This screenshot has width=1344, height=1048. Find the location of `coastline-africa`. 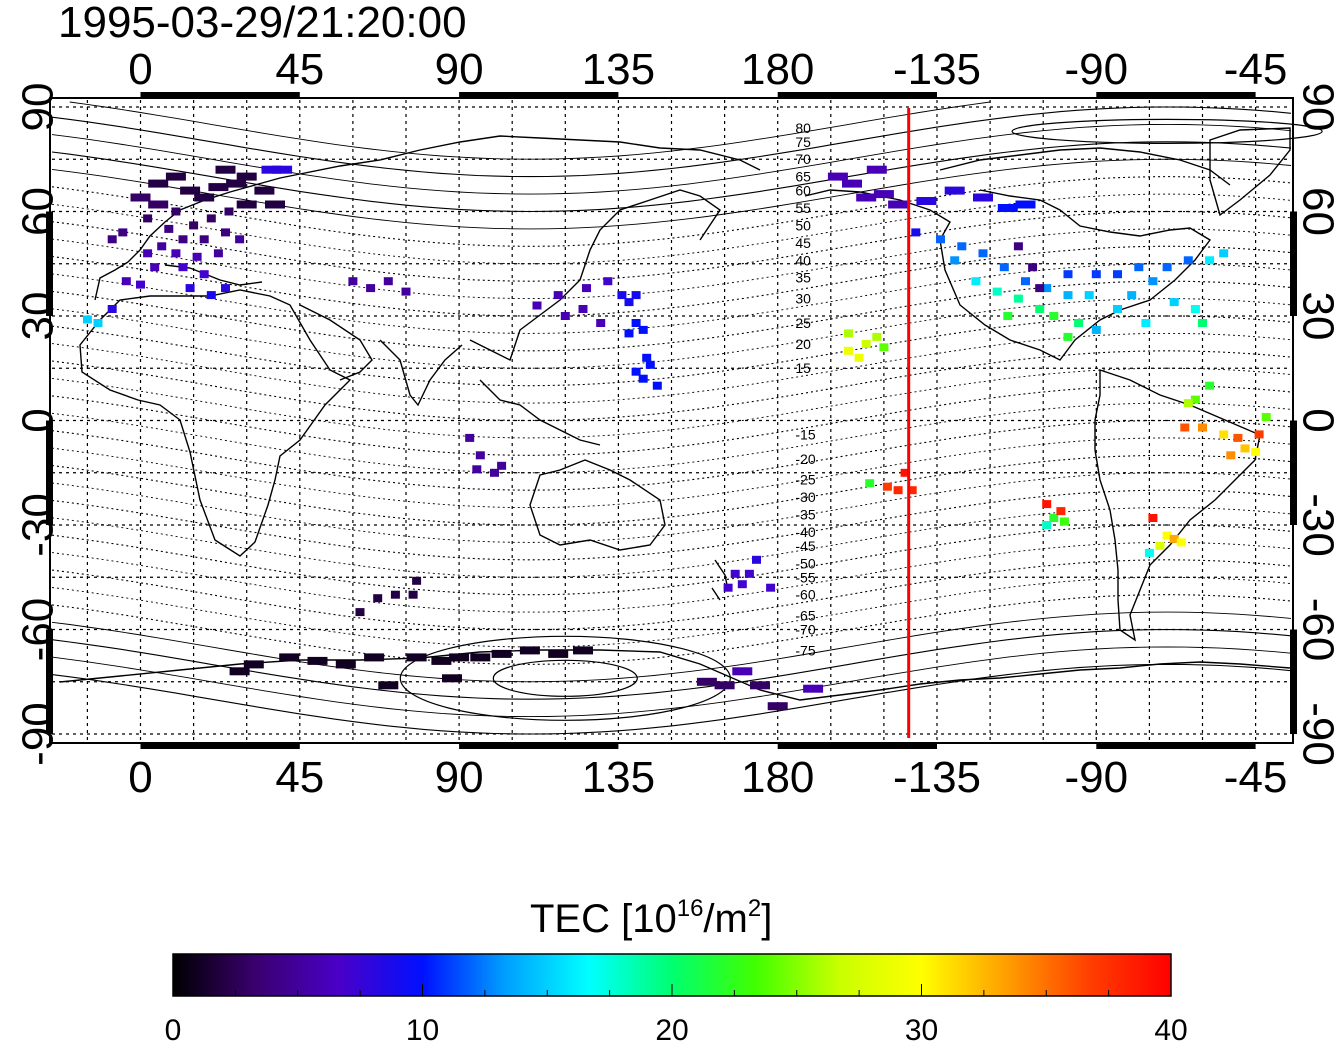

coastline-africa is located at coordinates (215, 423).